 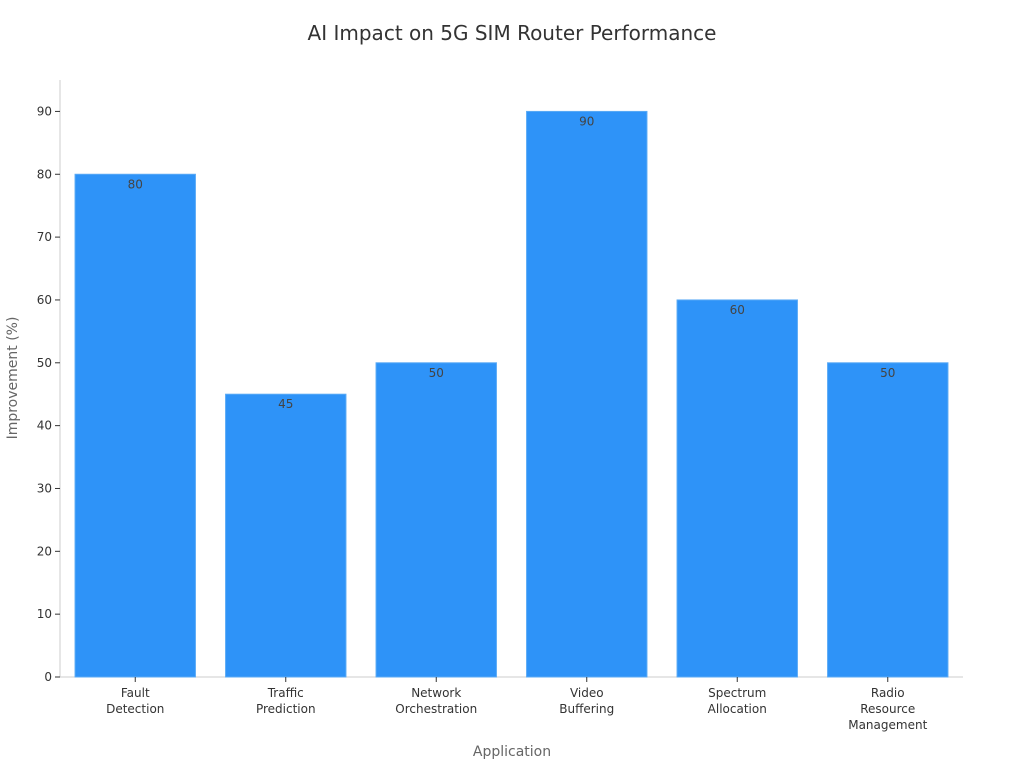 I want to click on x-tick-label: Network Orchestration, so click(x=436, y=701).